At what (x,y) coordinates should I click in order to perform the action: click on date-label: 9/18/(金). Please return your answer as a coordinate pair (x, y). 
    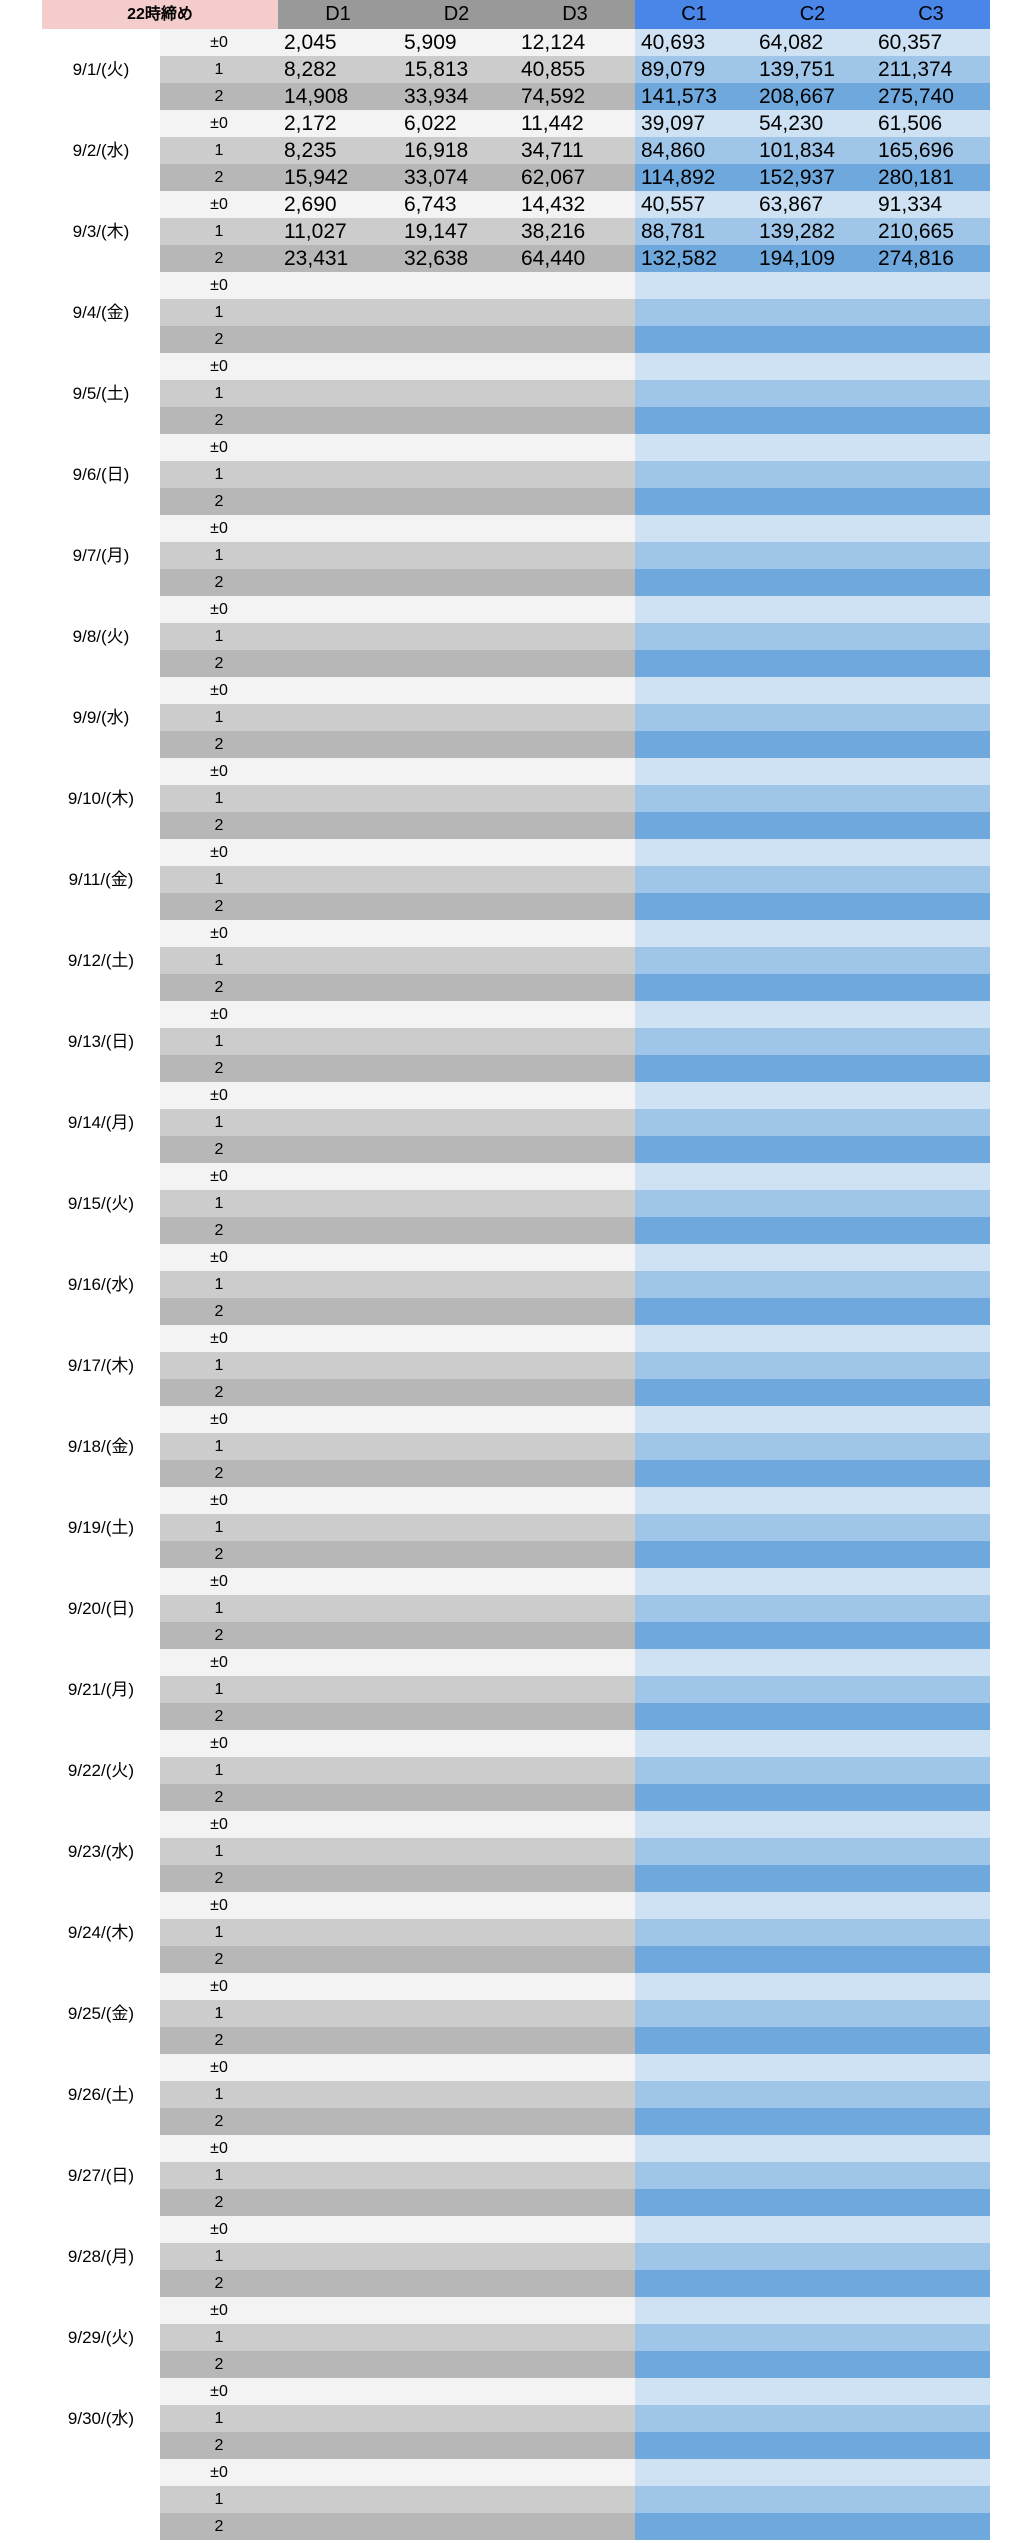
    Looking at the image, I should click on (101, 1446).